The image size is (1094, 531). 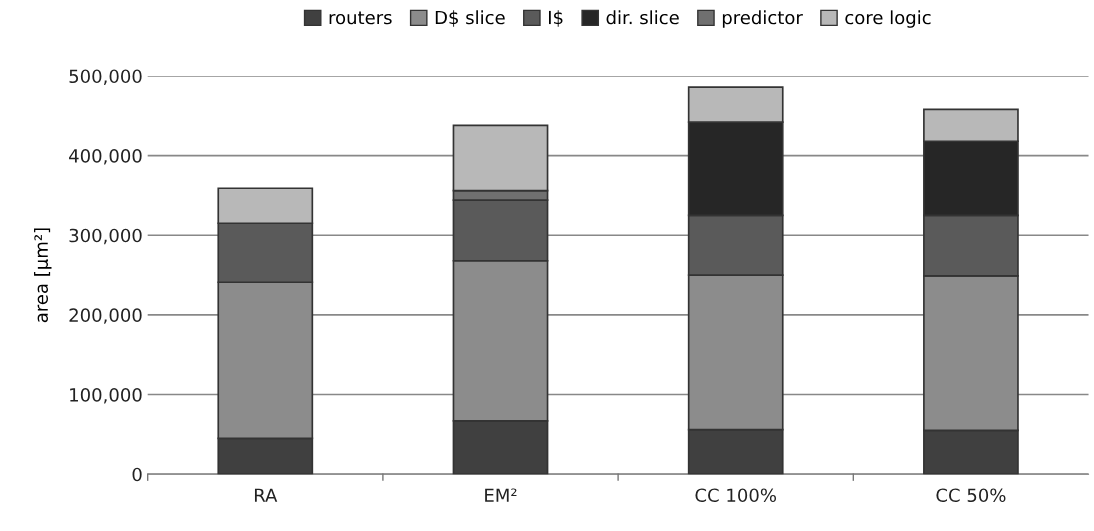 I want to click on legend-label: predictor, so click(x=762, y=19).